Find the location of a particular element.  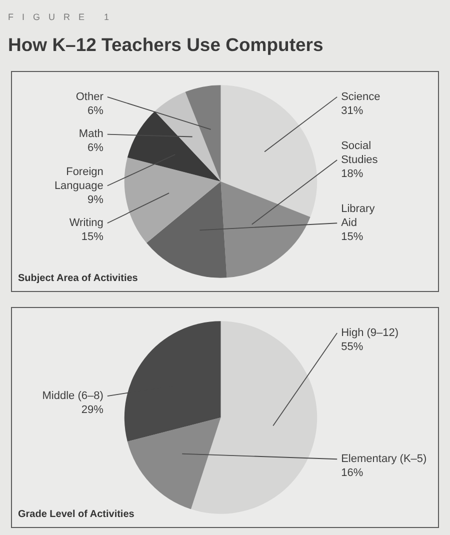

text: Grade Level of Activities is located at coordinates (76, 515).